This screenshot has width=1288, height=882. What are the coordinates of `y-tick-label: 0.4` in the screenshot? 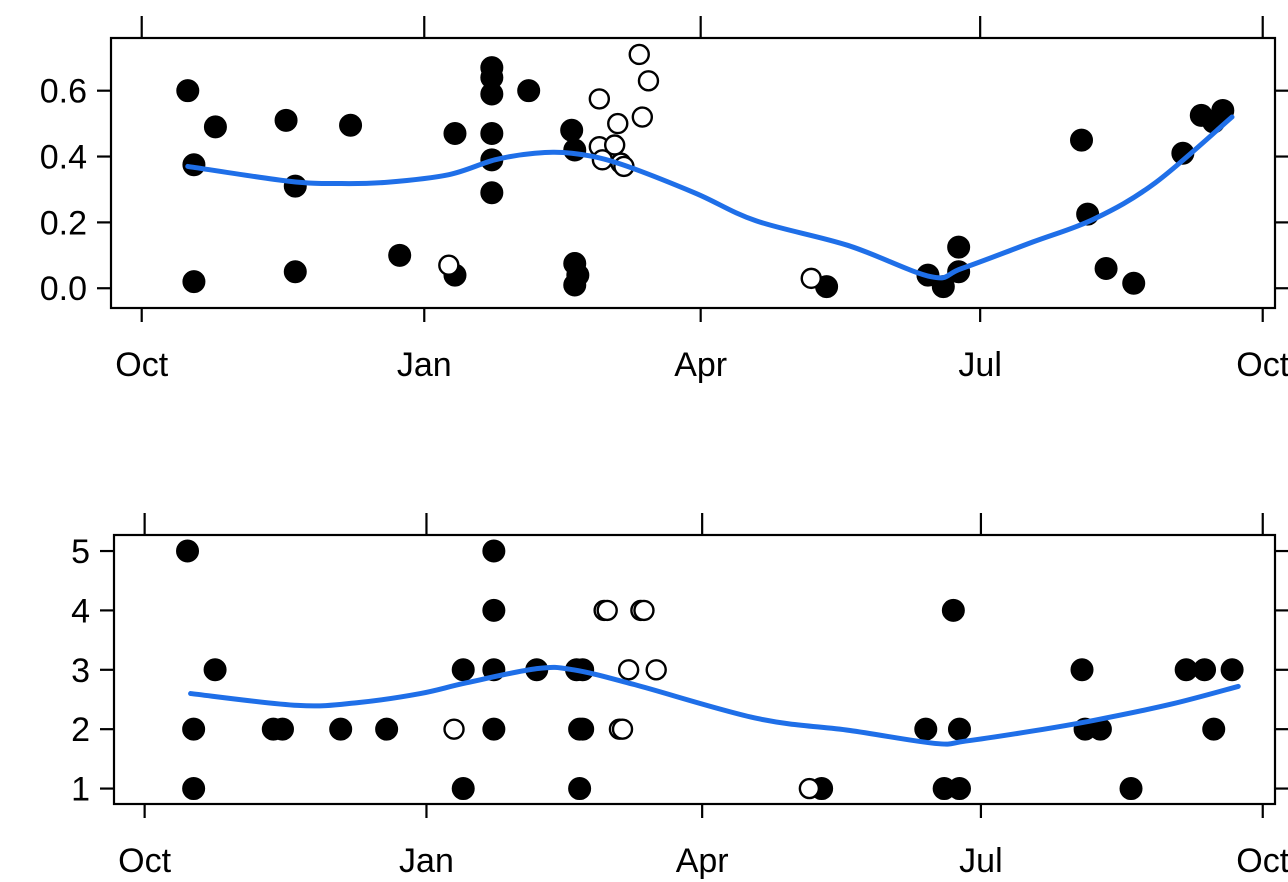 It's located at (63, 158).